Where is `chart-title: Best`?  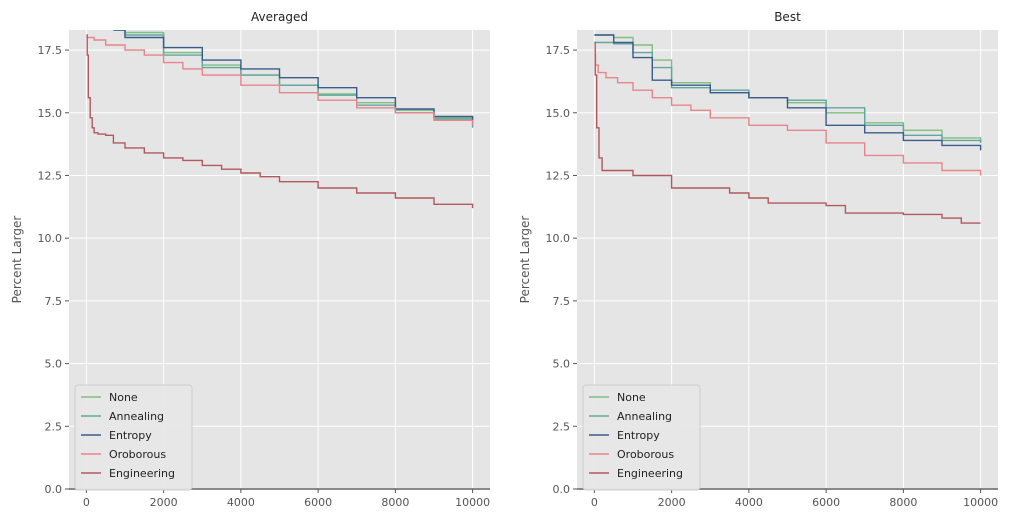 chart-title: Best is located at coordinates (787, 17).